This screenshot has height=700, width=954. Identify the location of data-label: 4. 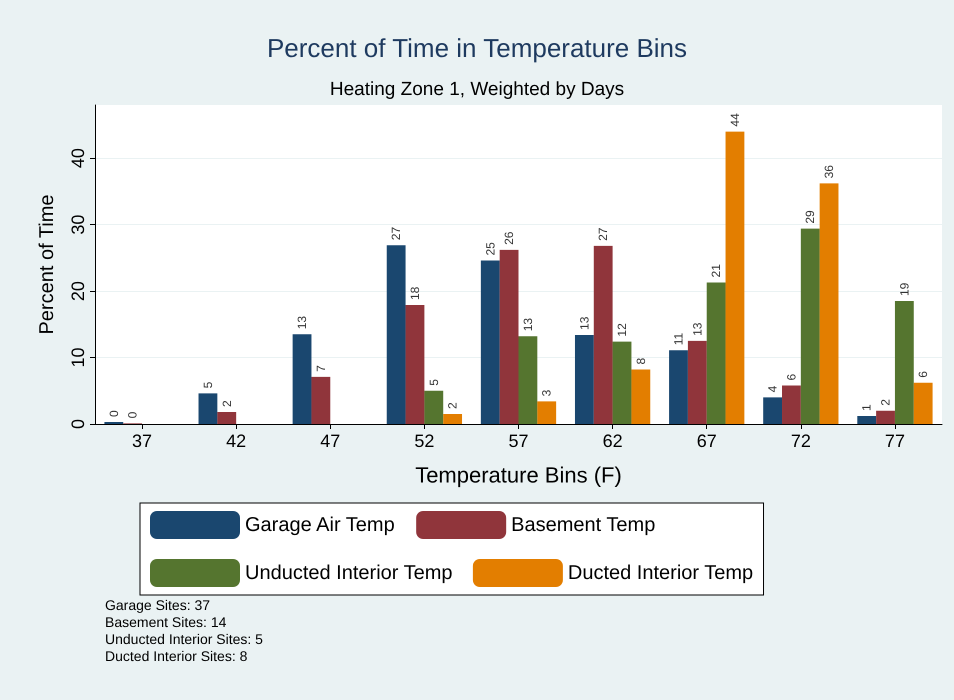
(773, 388).